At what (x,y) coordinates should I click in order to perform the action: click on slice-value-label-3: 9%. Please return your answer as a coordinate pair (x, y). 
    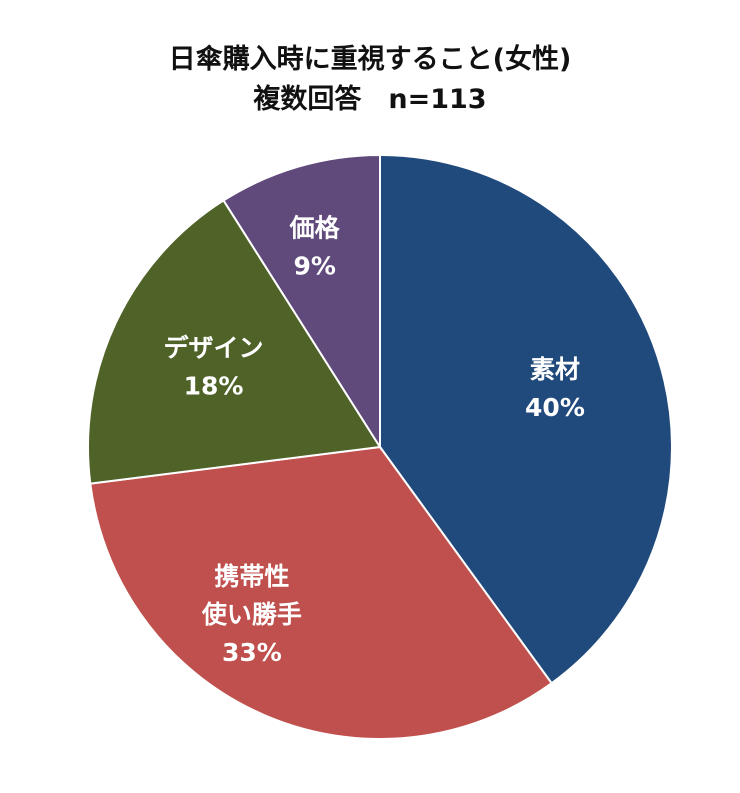
    Looking at the image, I should click on (314, 265).